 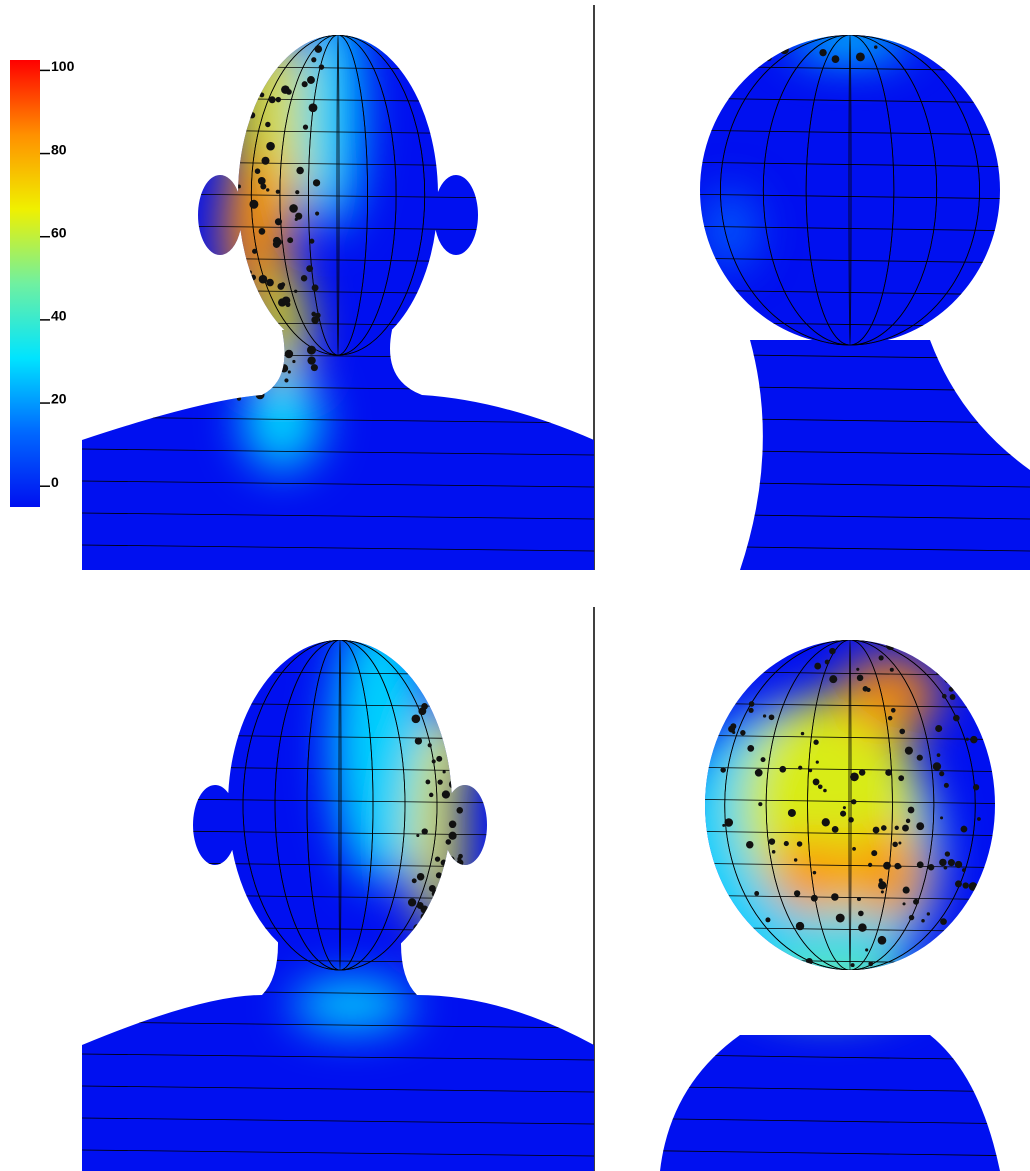 What do you see at coordinates (810, 875) in the screenshot?
I see `heat-blob` at bounding box center [810, 875].